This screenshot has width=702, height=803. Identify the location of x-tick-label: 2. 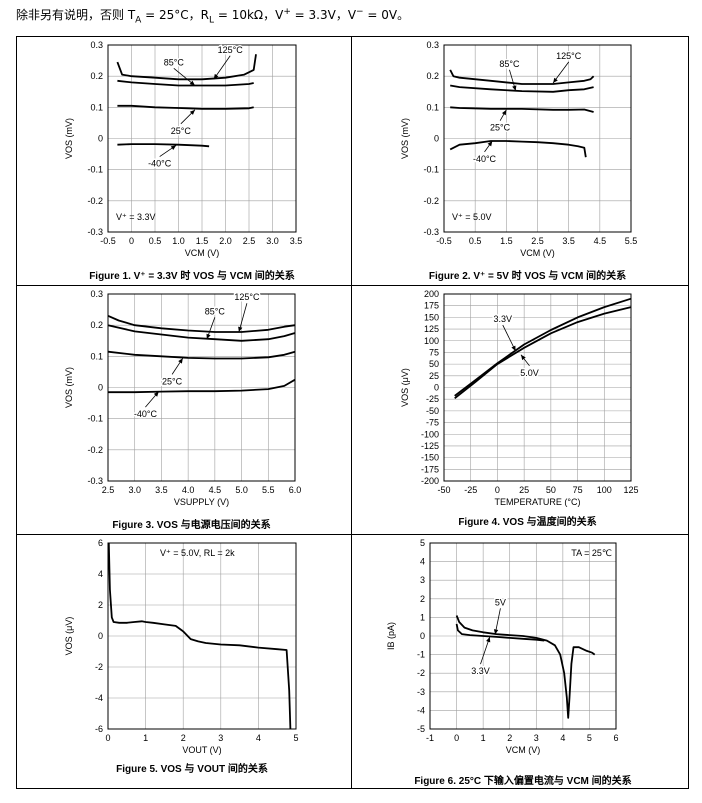
(183, 738).